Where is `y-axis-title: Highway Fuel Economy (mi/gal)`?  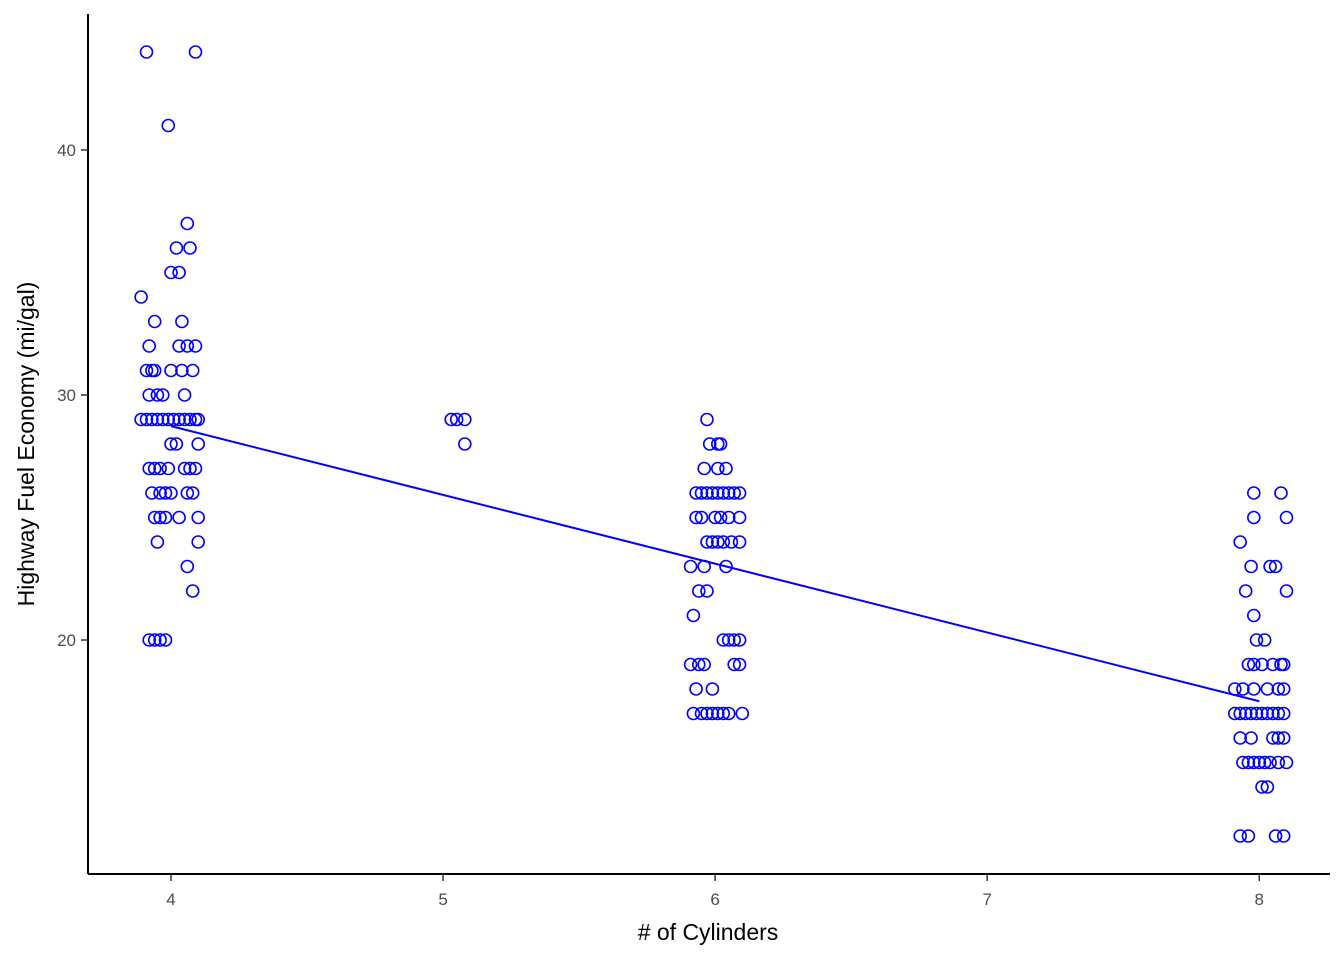 y-axis-title: Highway Fuel Economy (mi/gal) is located at coordinates (26, 444).